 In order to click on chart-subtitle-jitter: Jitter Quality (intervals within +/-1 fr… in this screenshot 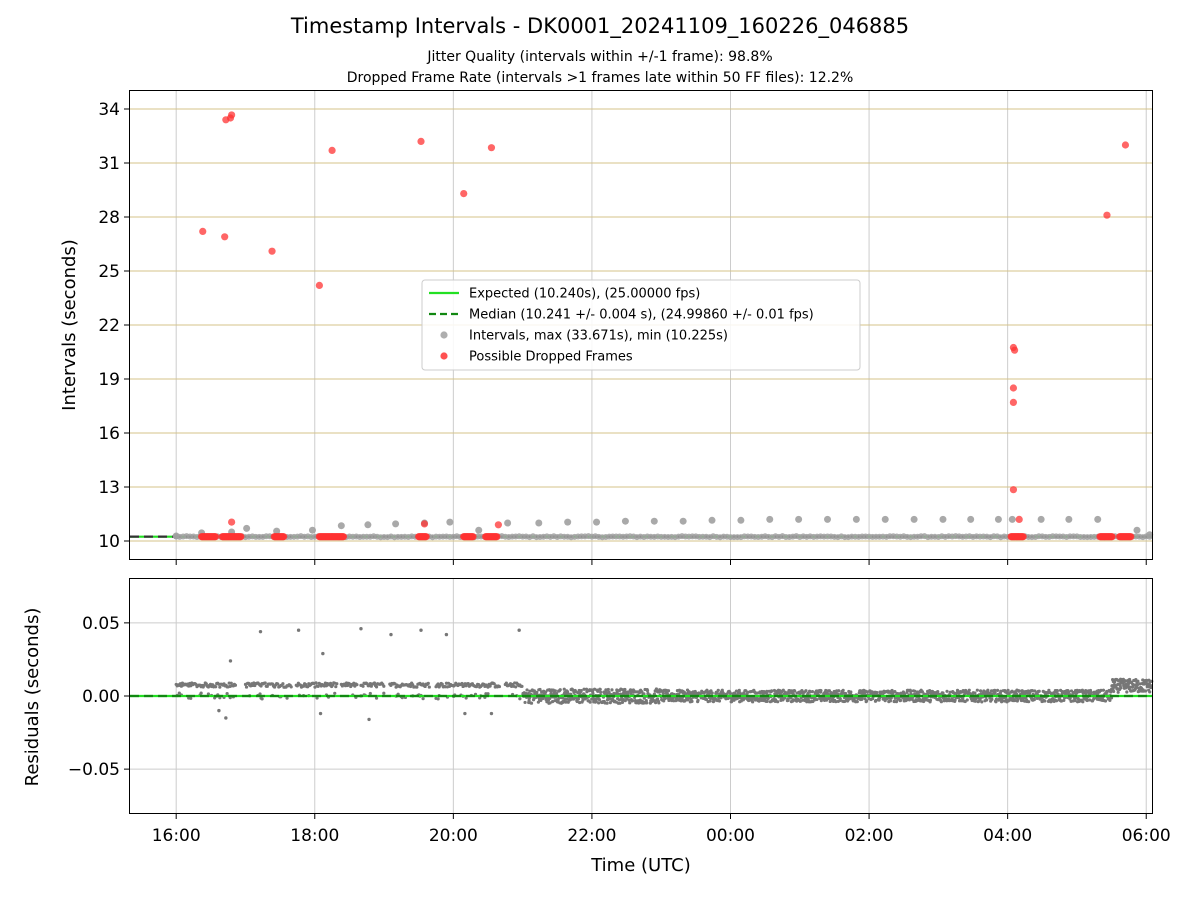, I will do `click(600, 57)`.